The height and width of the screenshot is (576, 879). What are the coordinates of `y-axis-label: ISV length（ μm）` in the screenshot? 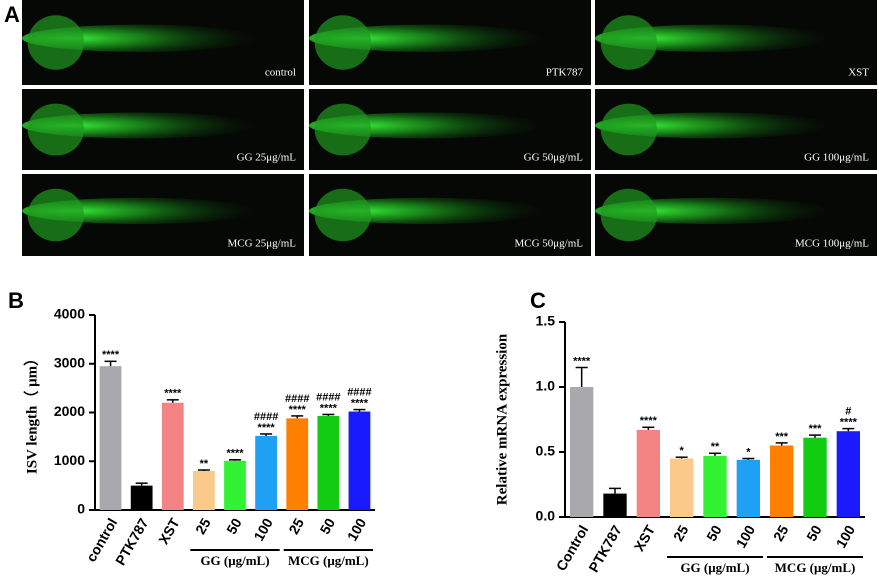 It's located at (31, 412).